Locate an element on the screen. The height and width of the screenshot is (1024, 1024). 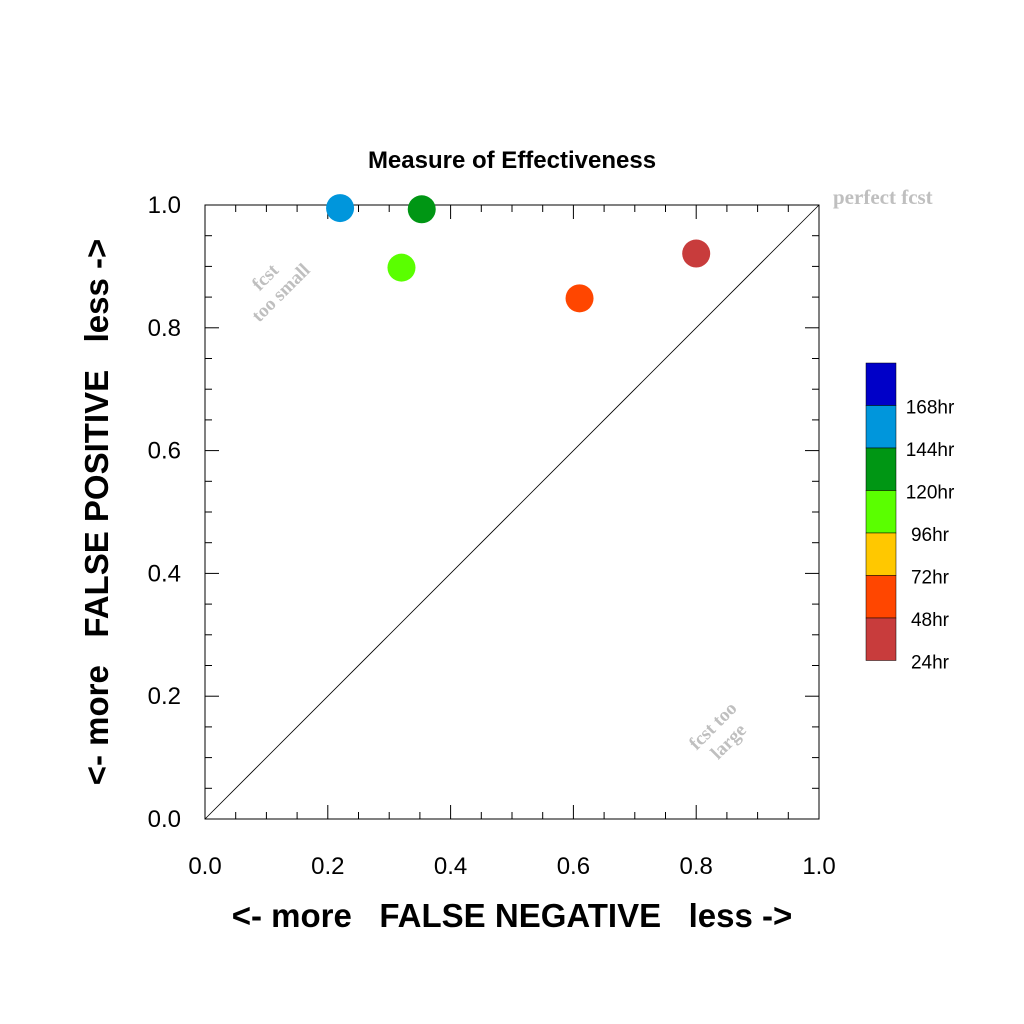
x-tick-label: 1.0 is located at coordinates (818, 866).